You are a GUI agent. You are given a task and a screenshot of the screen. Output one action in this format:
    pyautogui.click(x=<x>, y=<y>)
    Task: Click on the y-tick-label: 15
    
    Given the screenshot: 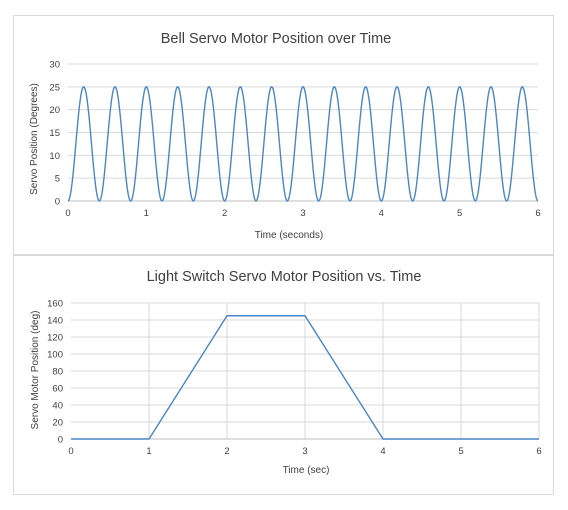 What is the action you would take?
    pyautogui.click(x=54, y=133)
    